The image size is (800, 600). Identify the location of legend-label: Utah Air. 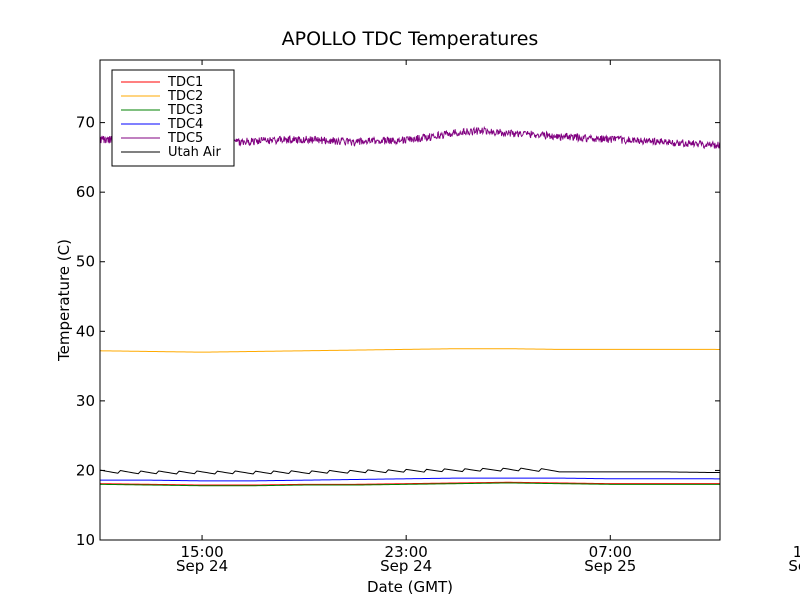
(194, 152).